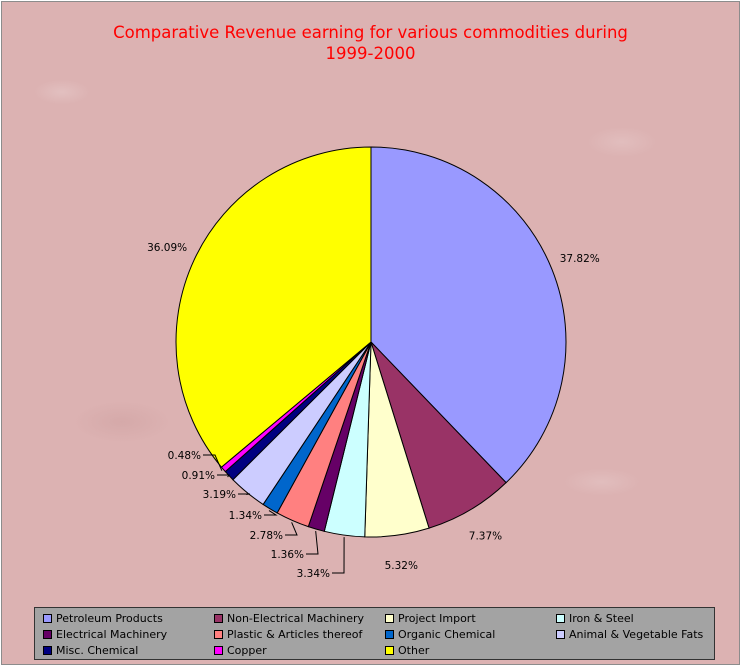 This screenshot has height=666, width=741. I want to click on legend-label: Electrical Machinery, so click(112, 635).